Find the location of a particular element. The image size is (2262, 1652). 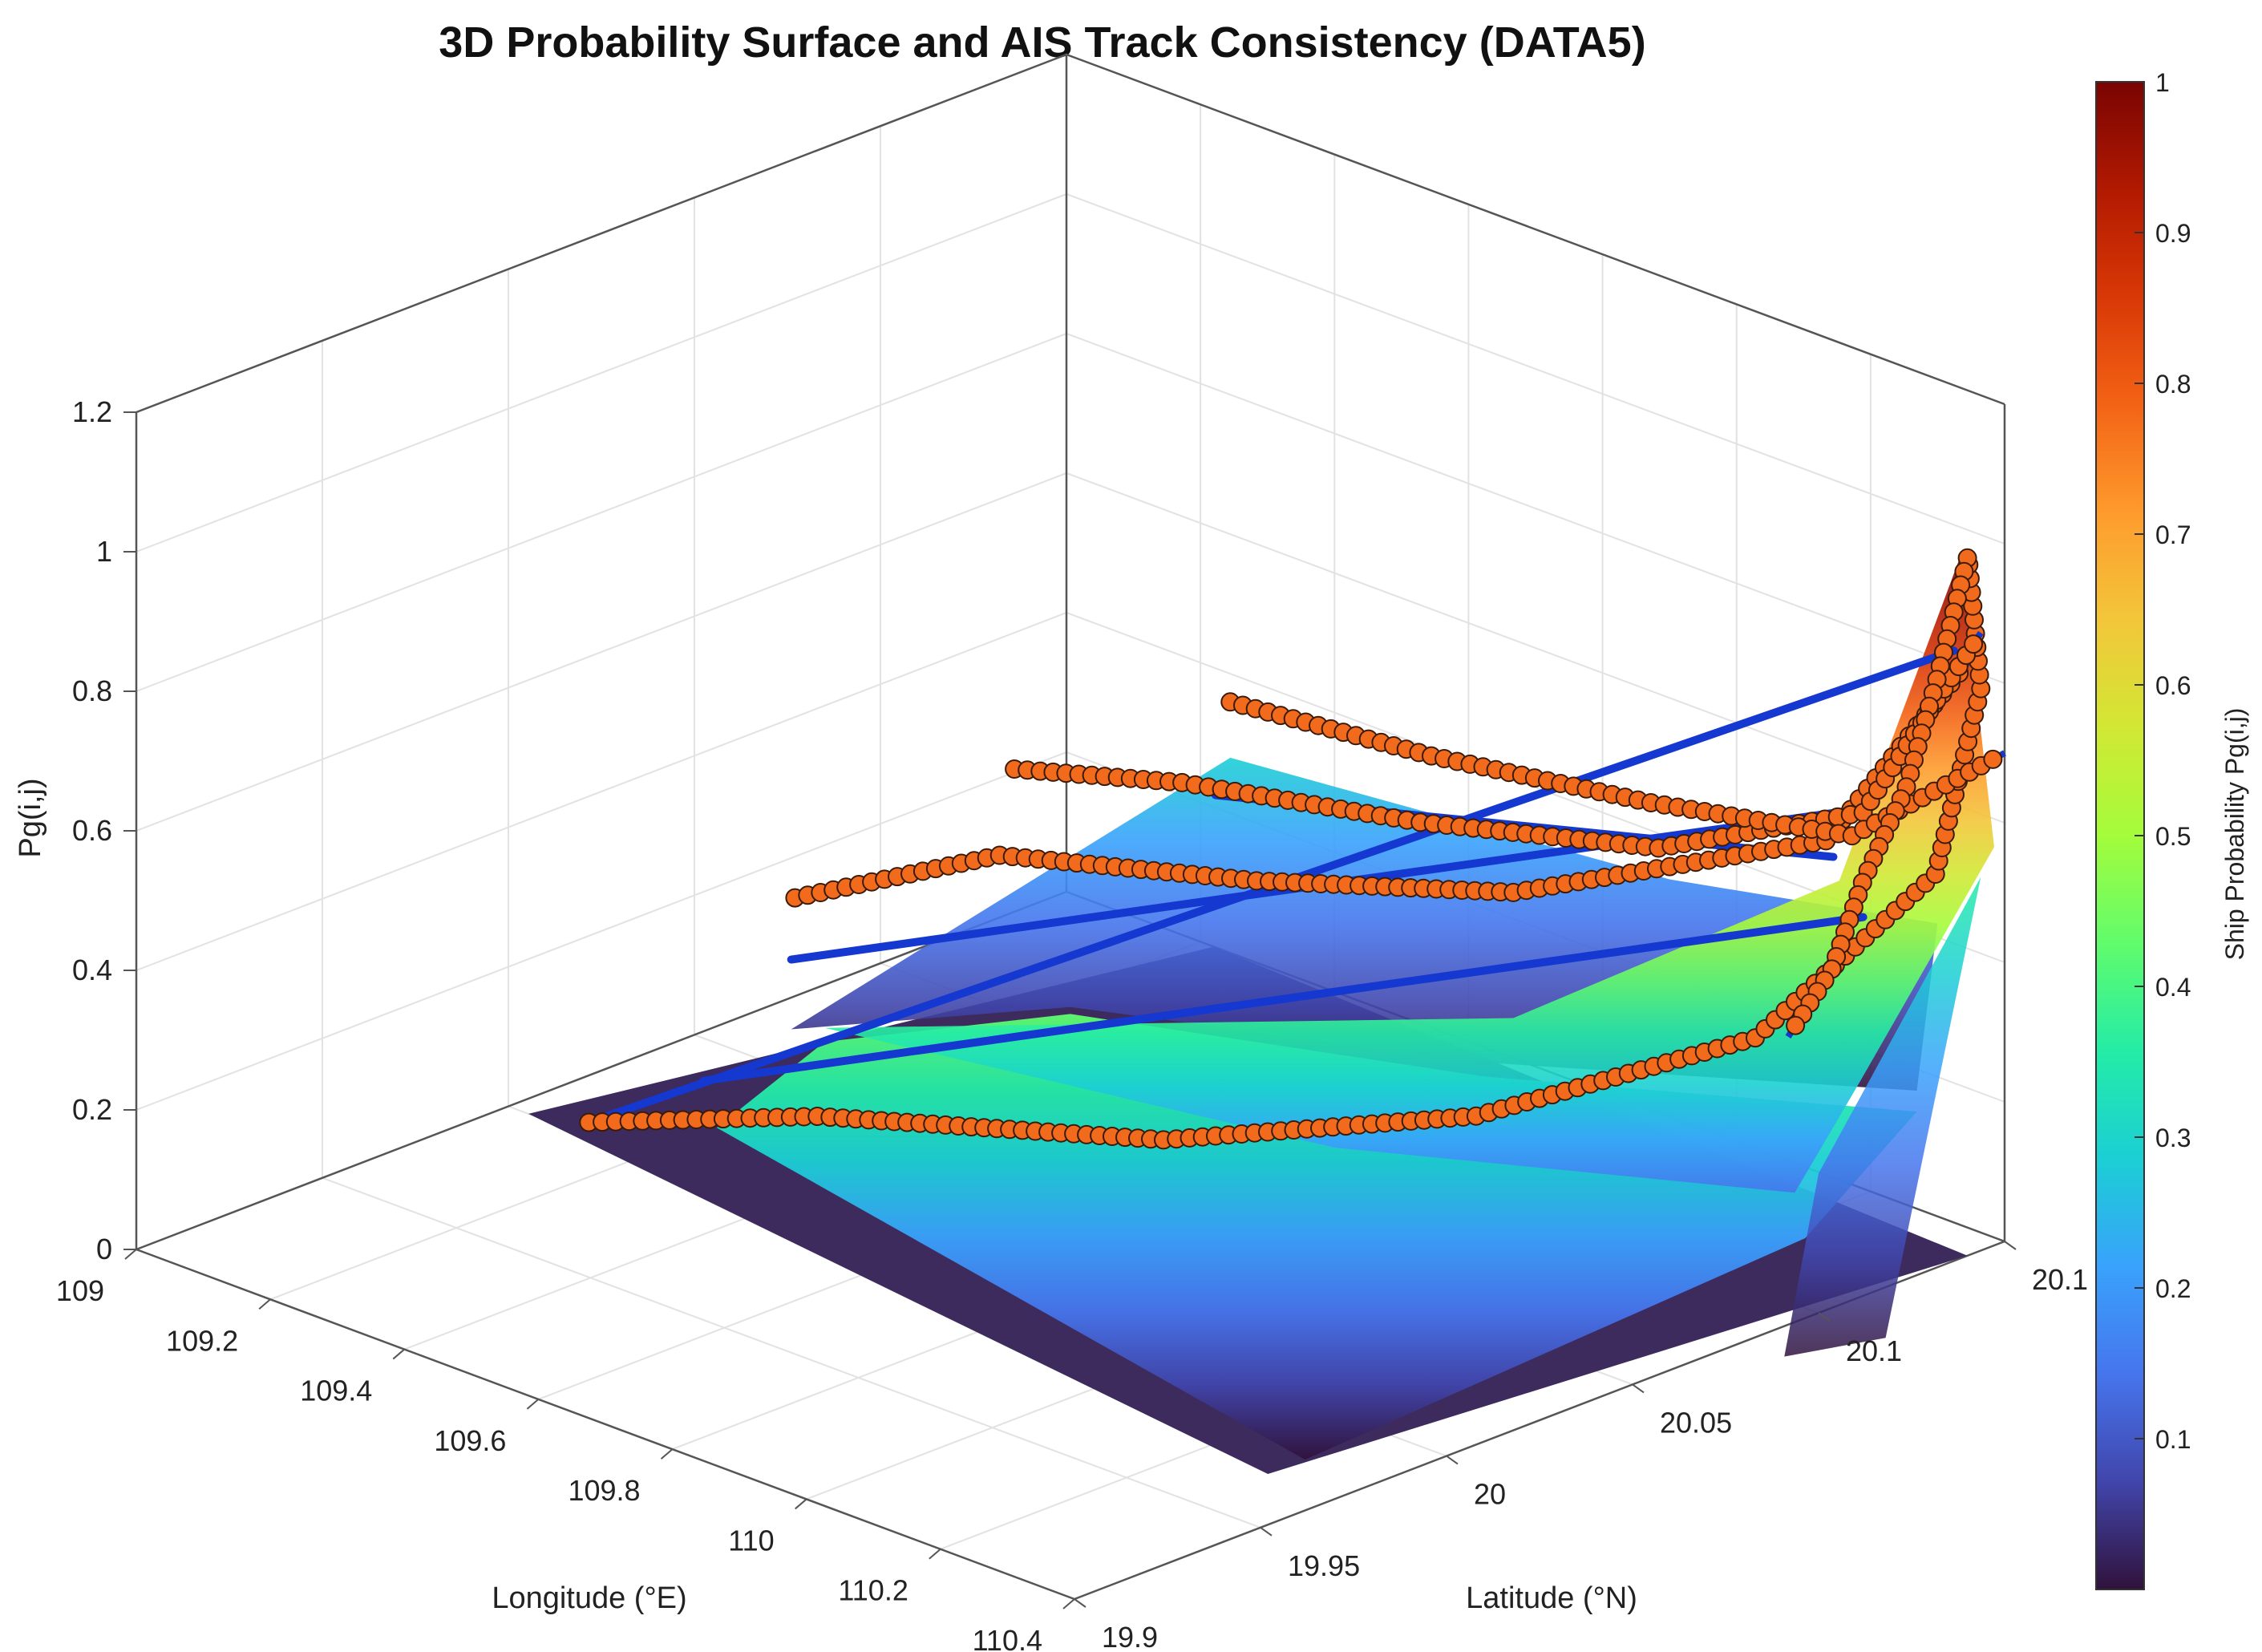

z-tick-label: 0.2 is located at coordinates (92, 1109).